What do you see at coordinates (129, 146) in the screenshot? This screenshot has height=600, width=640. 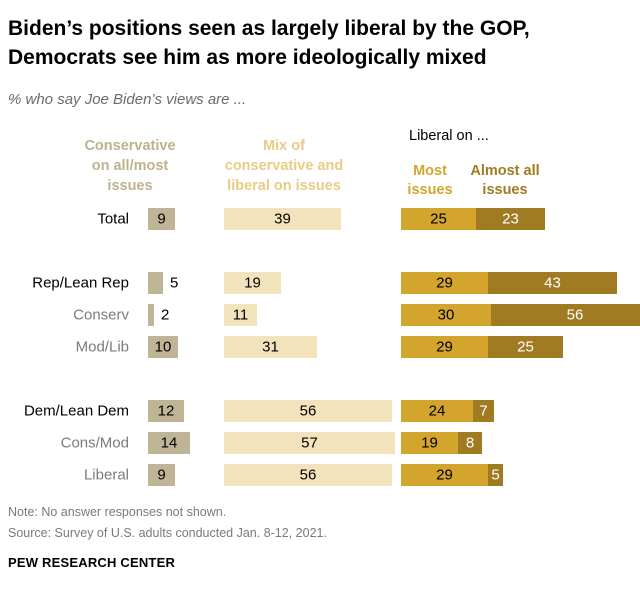 I see `header-conservative-line: Conservative` at bounding box center [129, 146].